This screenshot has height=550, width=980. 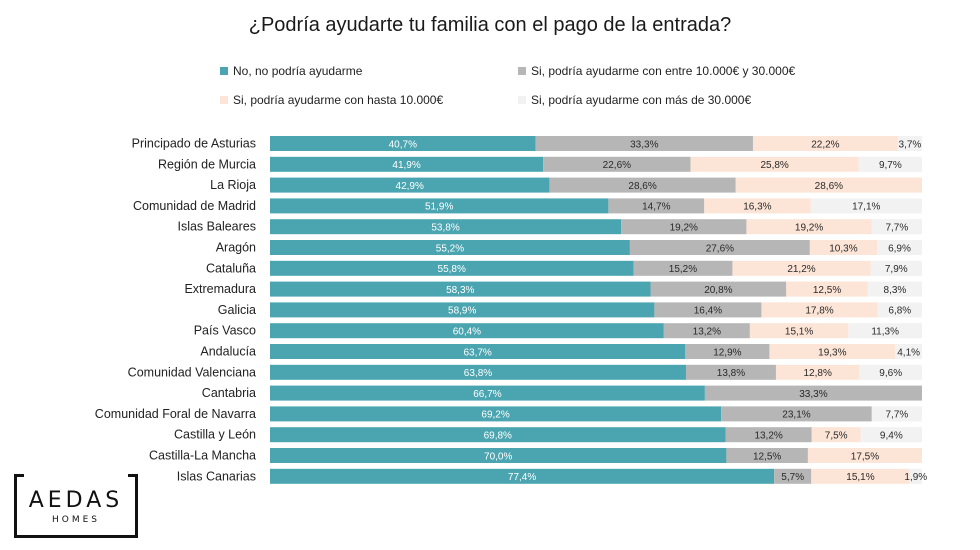 I want to click on bar-segment-s2-comunidad-valenciana, so click(x=817, y=372).